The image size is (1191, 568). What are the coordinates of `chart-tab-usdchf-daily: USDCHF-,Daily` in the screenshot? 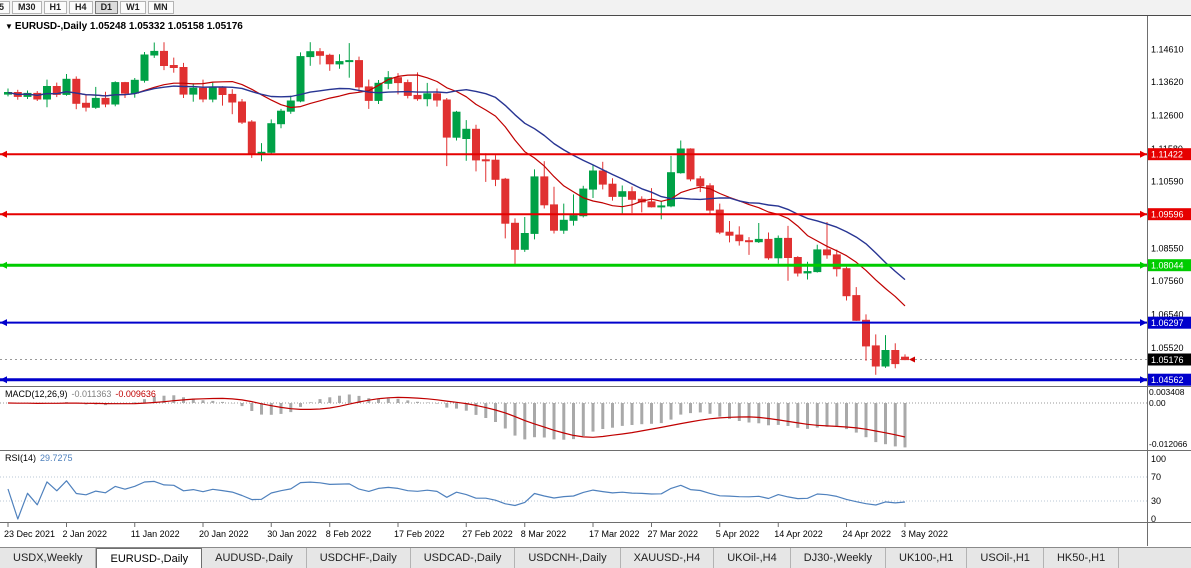 It's located at (358, 558).